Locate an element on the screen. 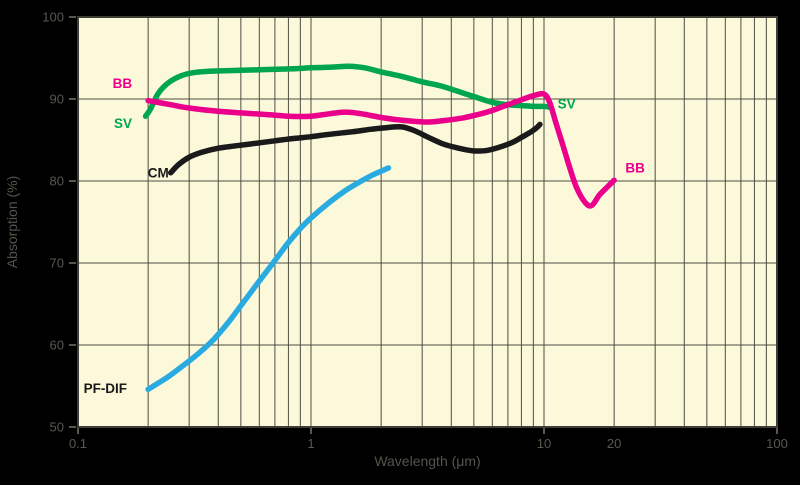  series-curve-bb is located at coordinates (381, 149).